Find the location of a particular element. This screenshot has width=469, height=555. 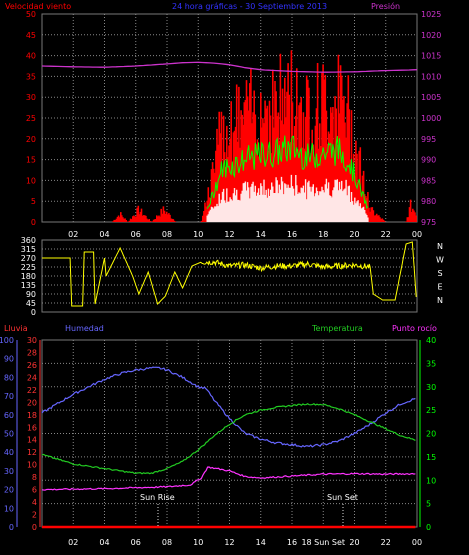

humidity-tick-label: 80 is located at coordinates (9, 377).